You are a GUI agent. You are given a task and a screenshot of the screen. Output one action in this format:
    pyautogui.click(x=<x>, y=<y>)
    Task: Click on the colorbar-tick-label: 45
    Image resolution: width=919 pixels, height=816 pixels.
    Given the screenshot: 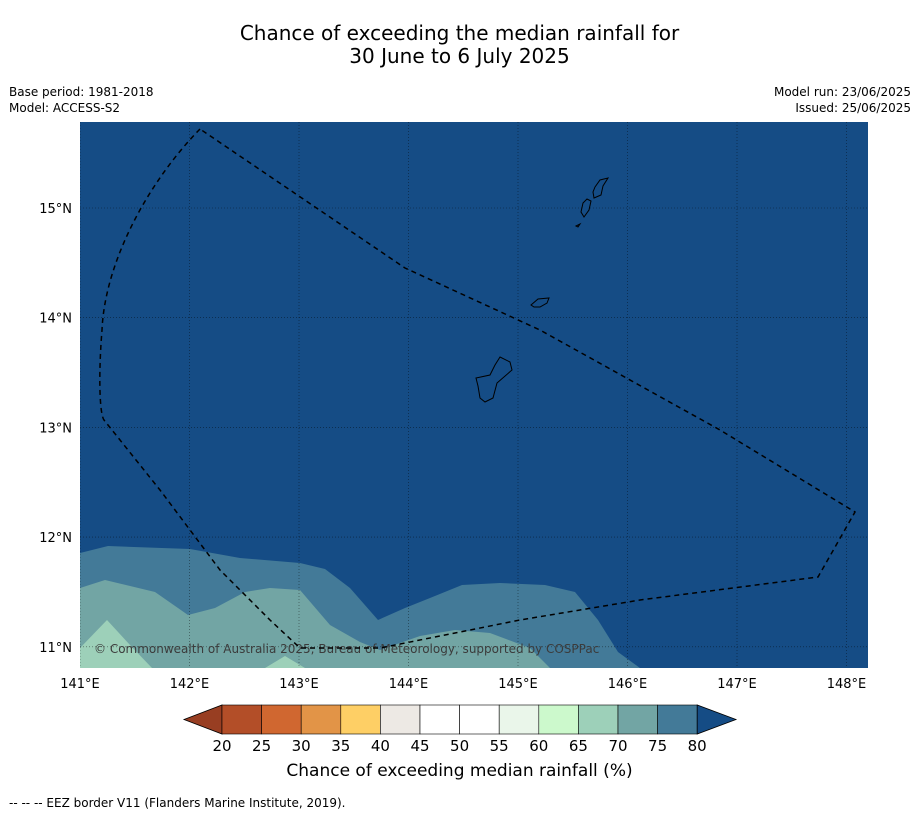 What is the action you would take?
    pyautogui.click(x=419, y=746)
    